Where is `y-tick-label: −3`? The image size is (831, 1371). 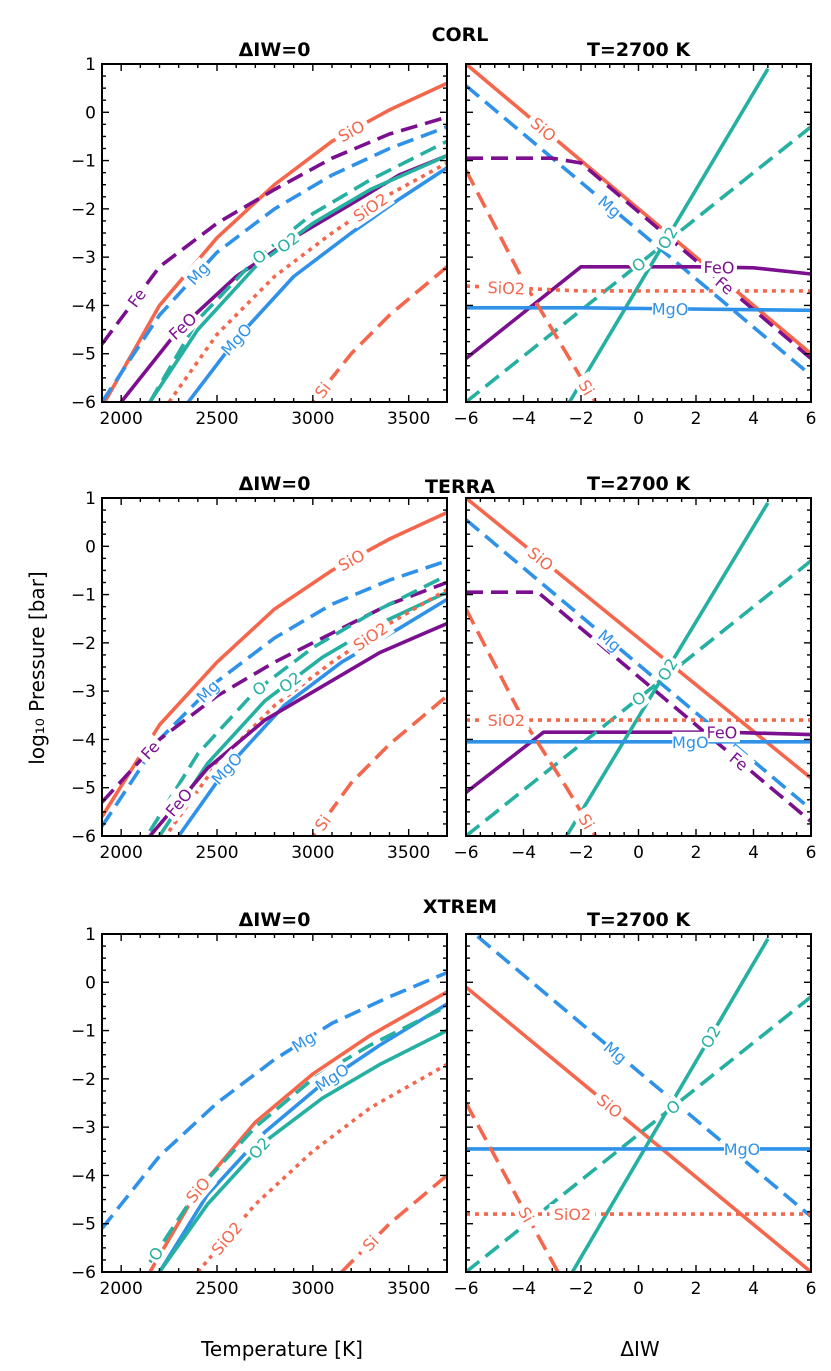 y-tick-label: −3 is located at coordinates (83, 258).